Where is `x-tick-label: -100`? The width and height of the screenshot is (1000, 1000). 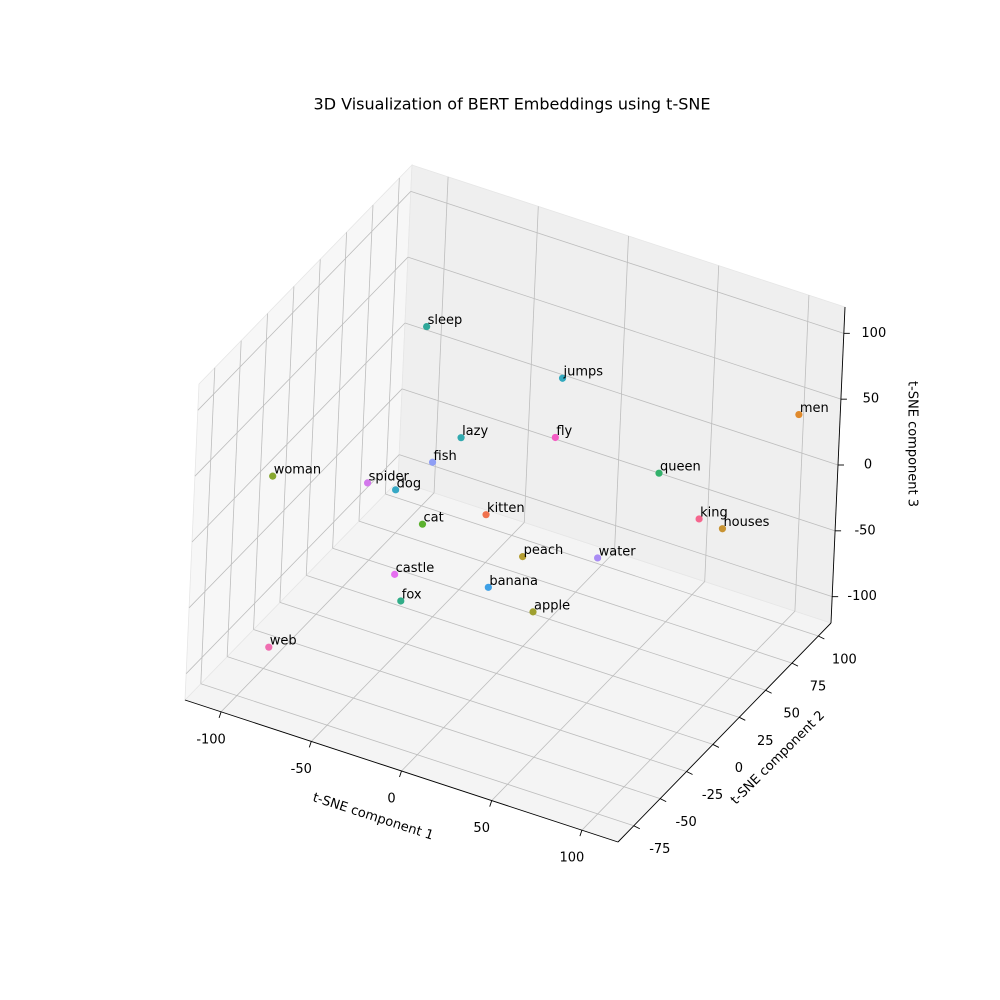
x-tick-label: -100 is located at coordinates (211, 739).